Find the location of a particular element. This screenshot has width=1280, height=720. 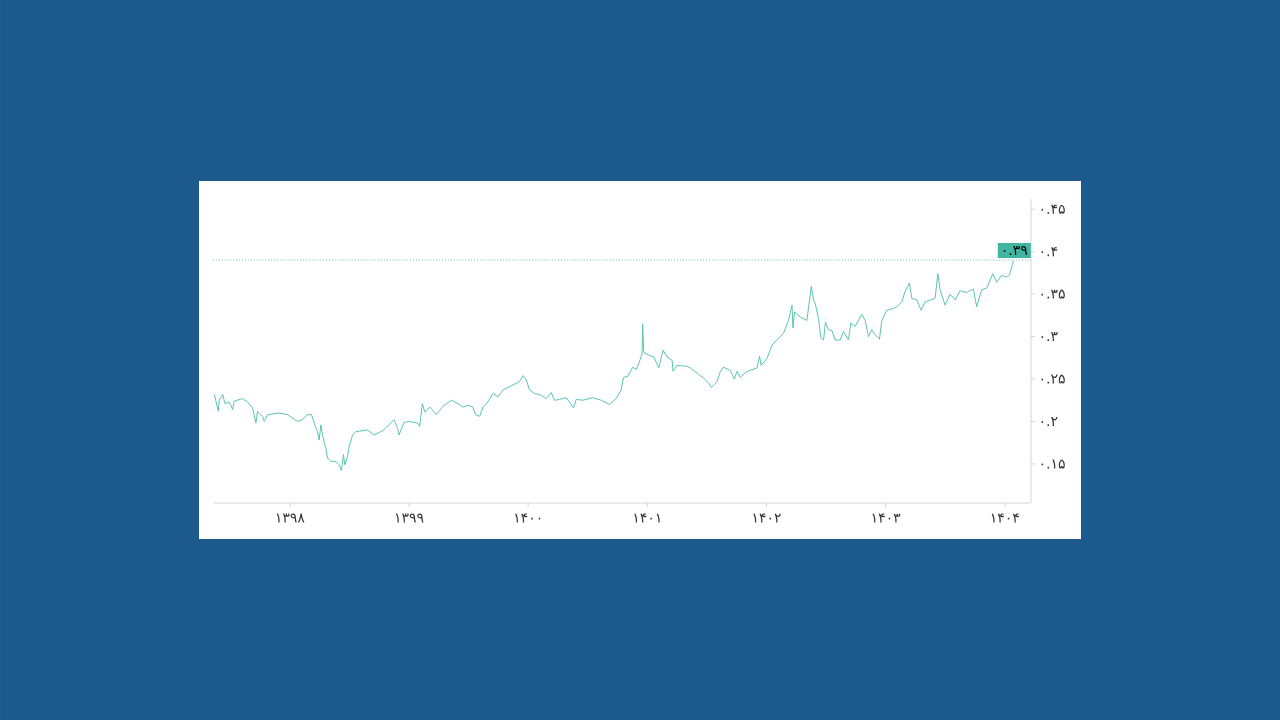

ref-line-label: ۰.۳۹ is located at coordinates (1015, 250).